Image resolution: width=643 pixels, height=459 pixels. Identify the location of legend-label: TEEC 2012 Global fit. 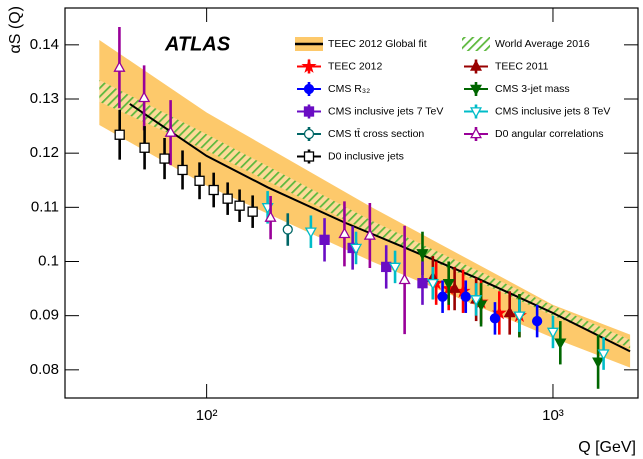
(377, 44).